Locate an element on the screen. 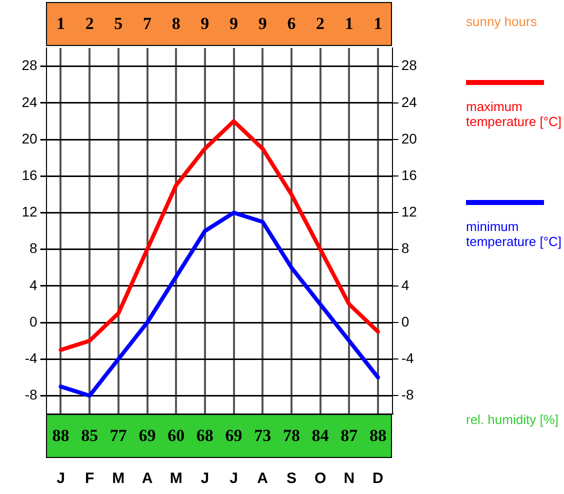 This screenshot has height=494, width=564. y-tick-label: -8 is located at coordinates (407, 394).